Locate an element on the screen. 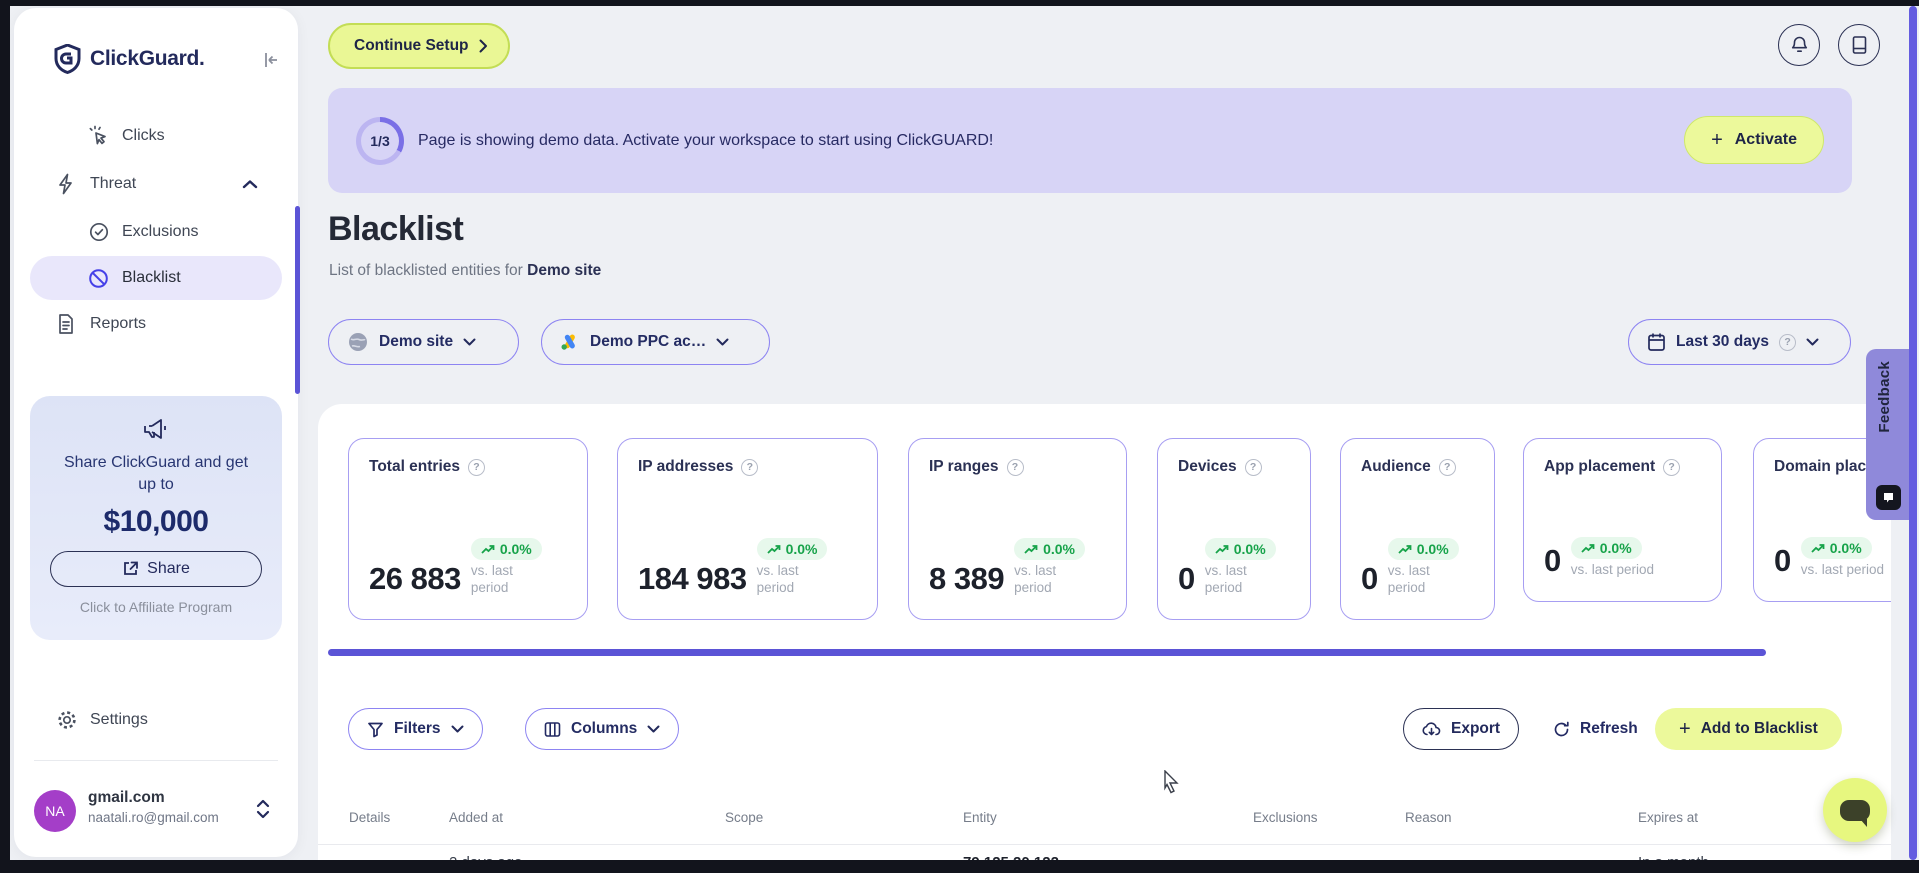 The width and height of the screenshot is (1919, 873). page-vertical-scrollbar is located at coordinates (1913, 433).